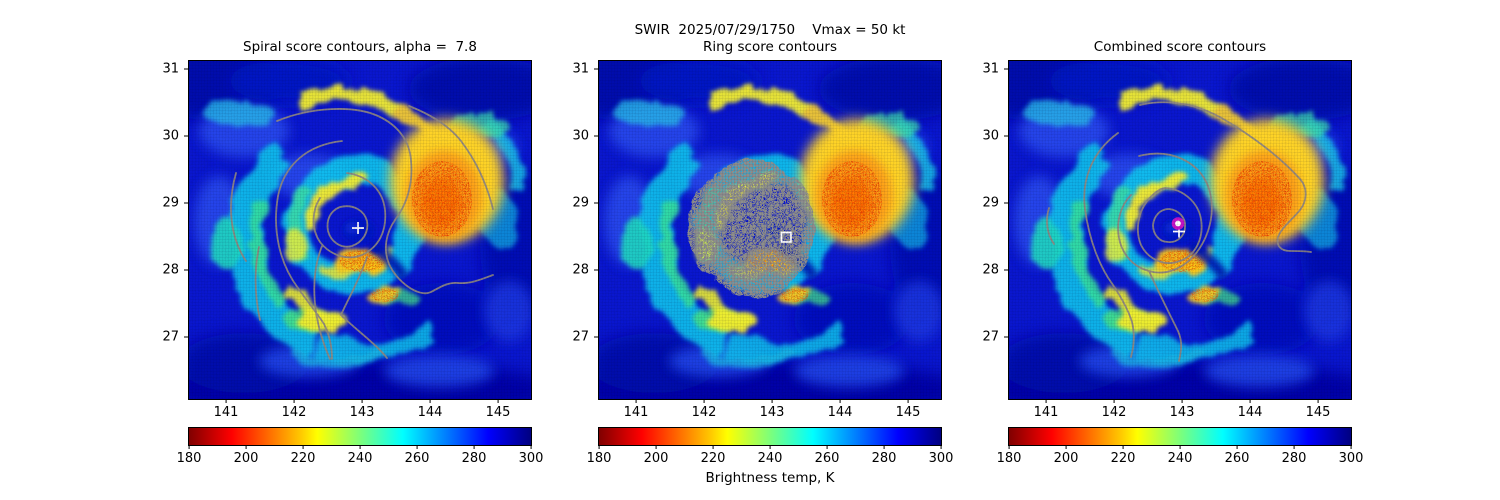  I want to click on center-marker-square, so click(786, 237).